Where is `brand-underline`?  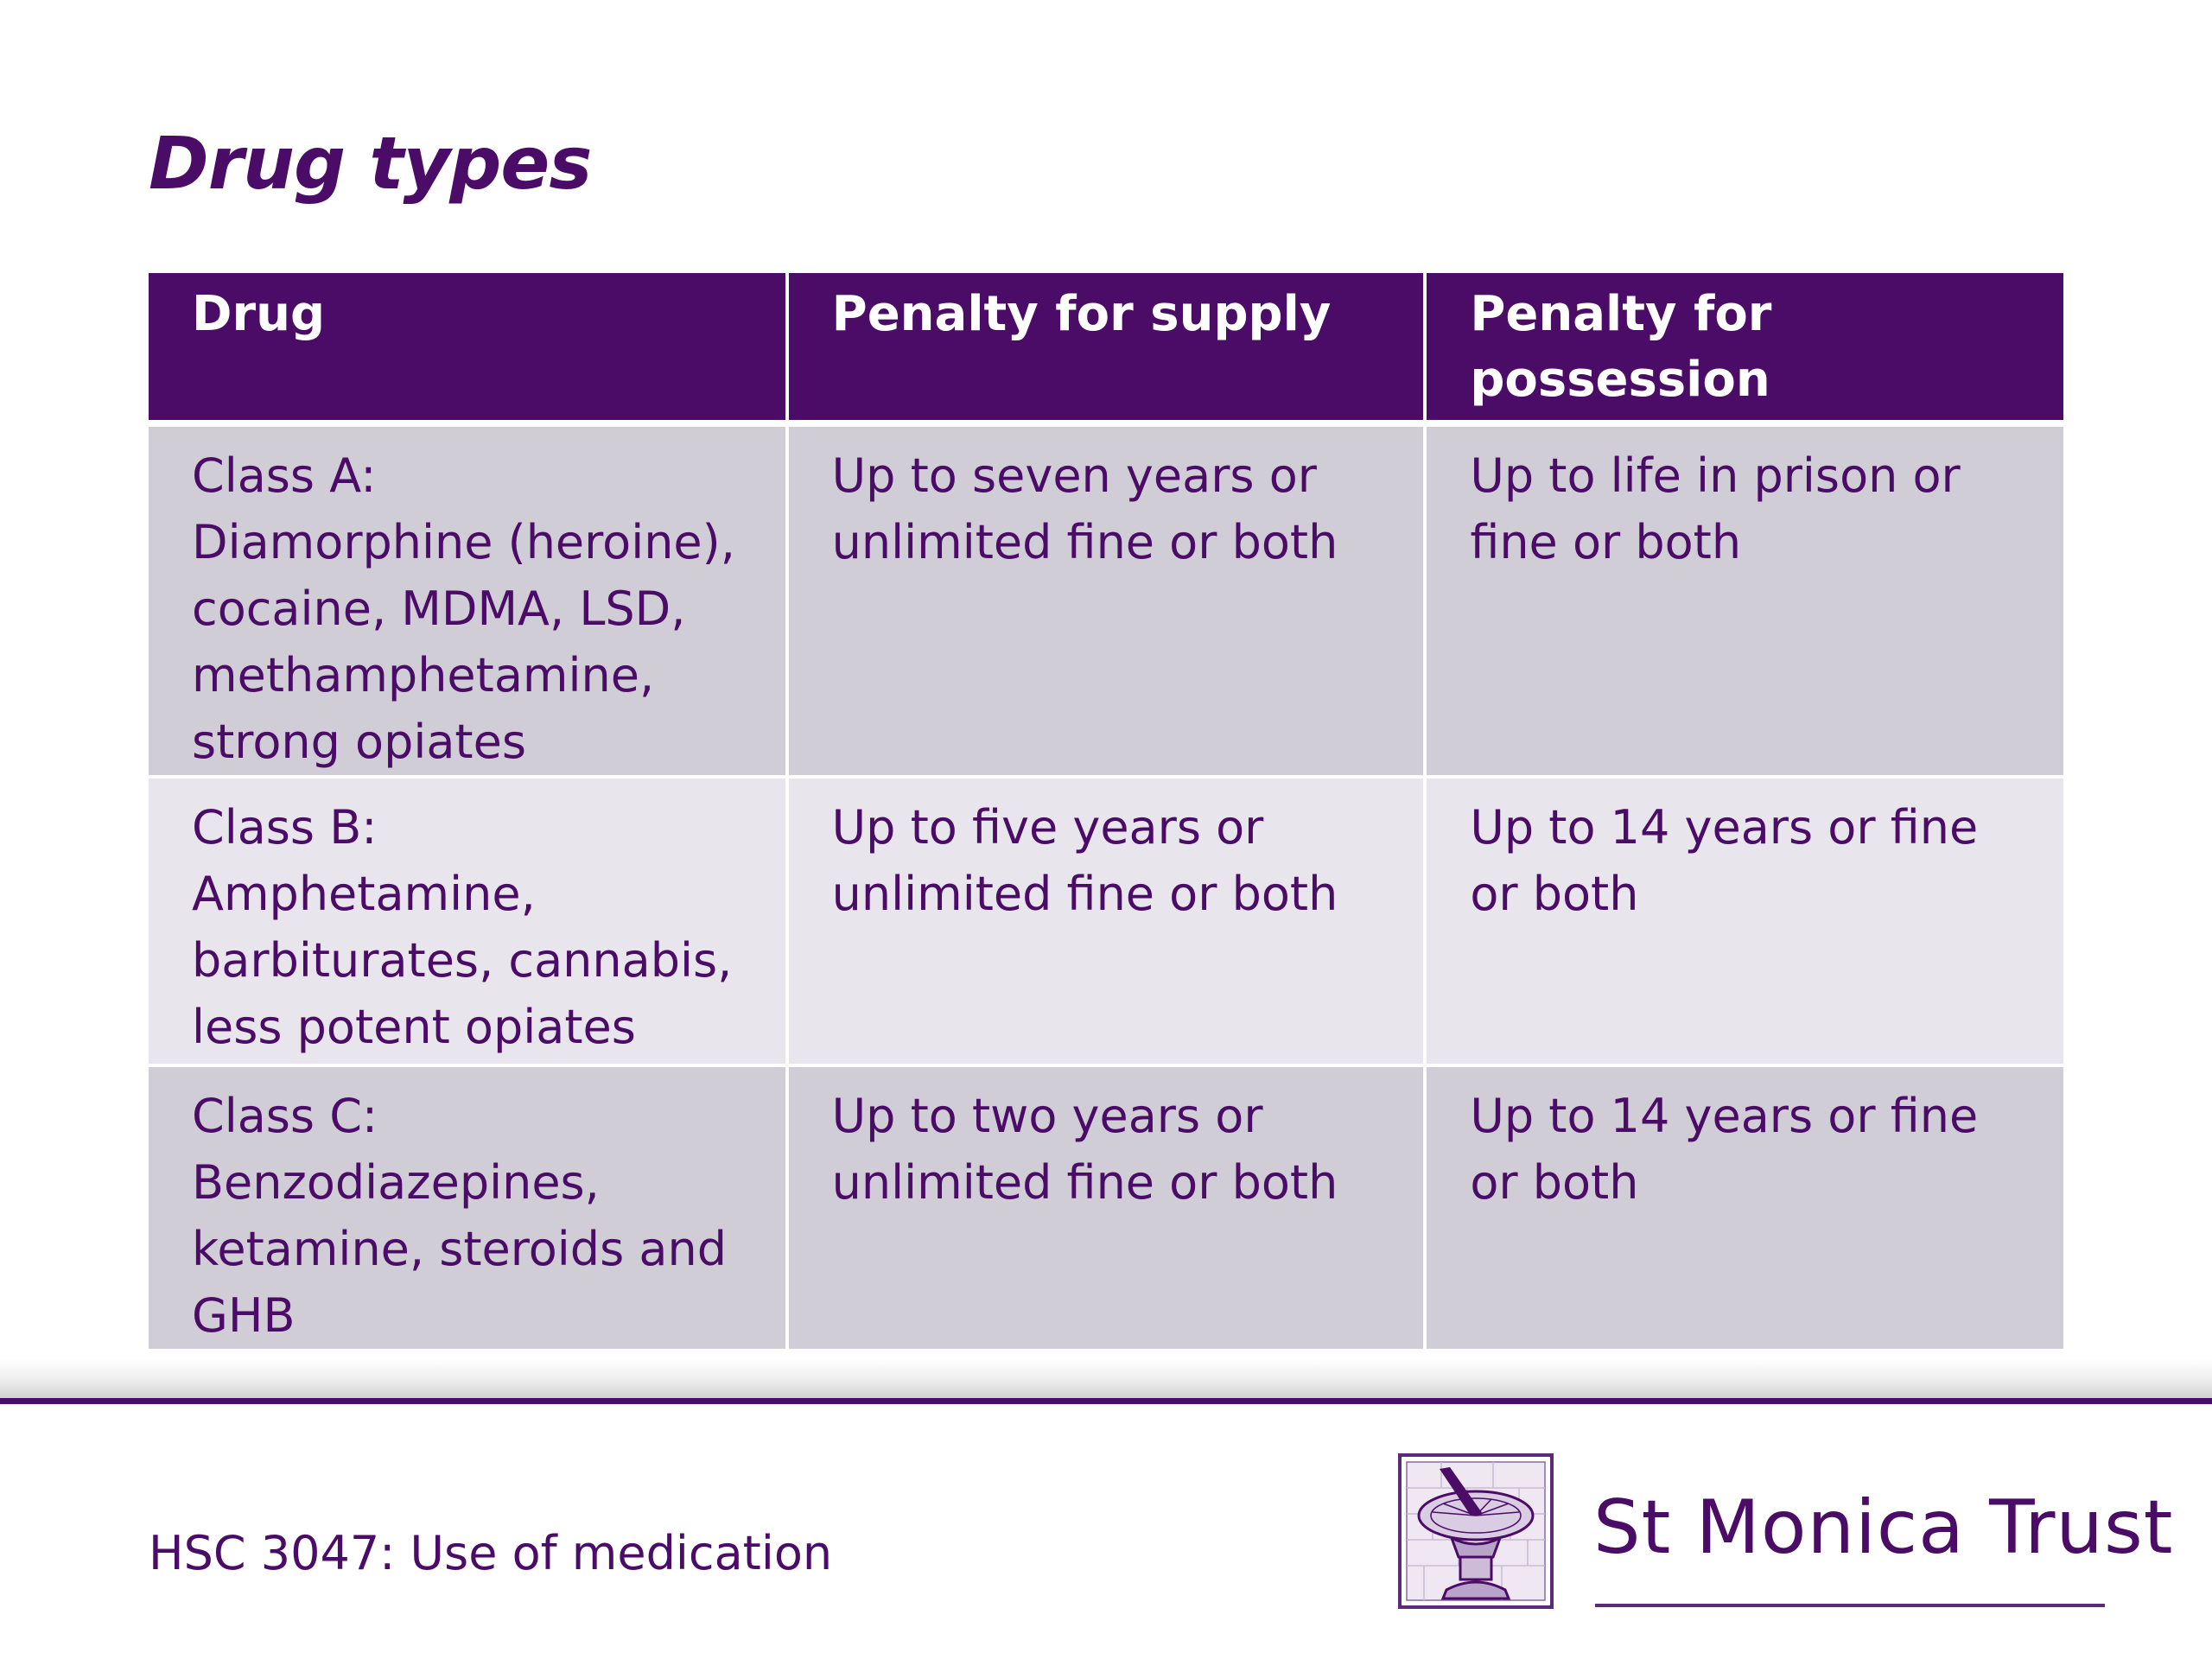 brand-underline is located at coordinates (1850, 1605).